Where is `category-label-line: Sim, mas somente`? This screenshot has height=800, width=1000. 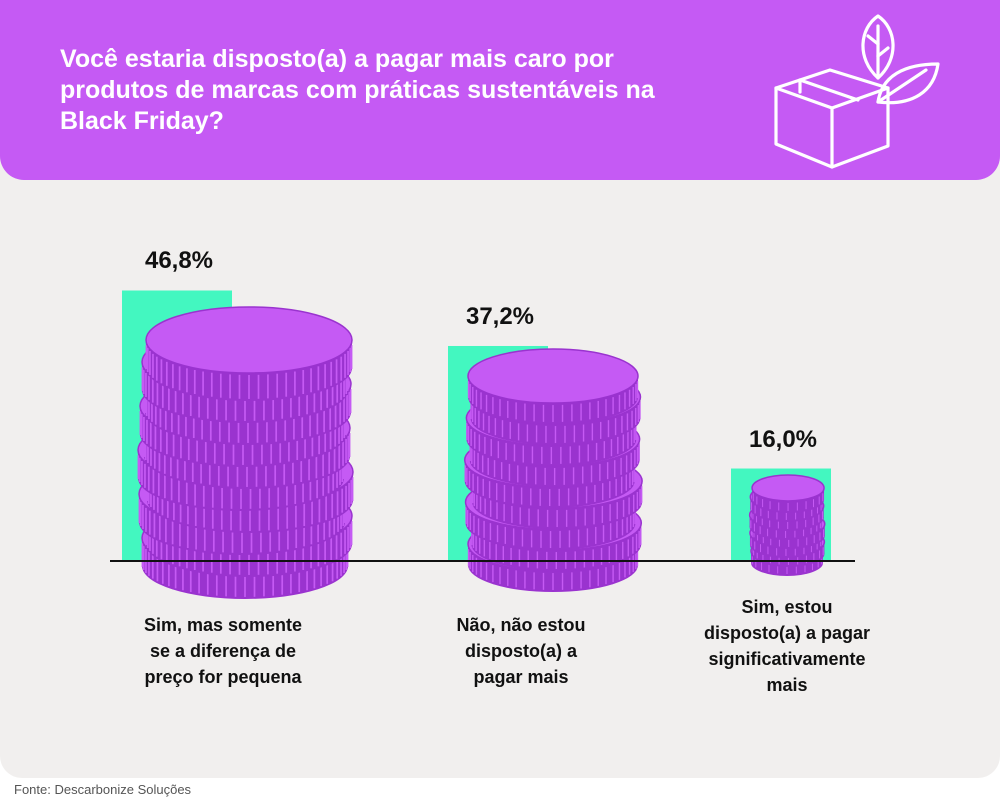 category-label-line: Sim, mas somente is located at coordinates (223, 625).